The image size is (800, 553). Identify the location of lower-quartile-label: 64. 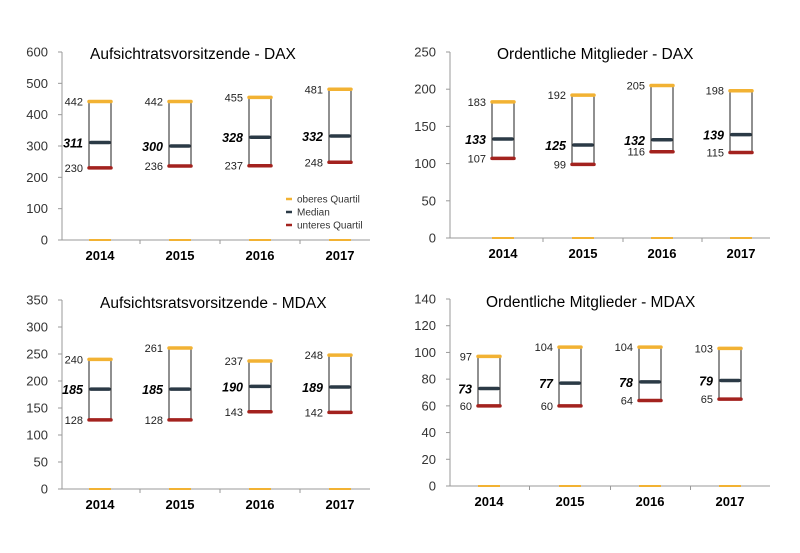
(627, 402).